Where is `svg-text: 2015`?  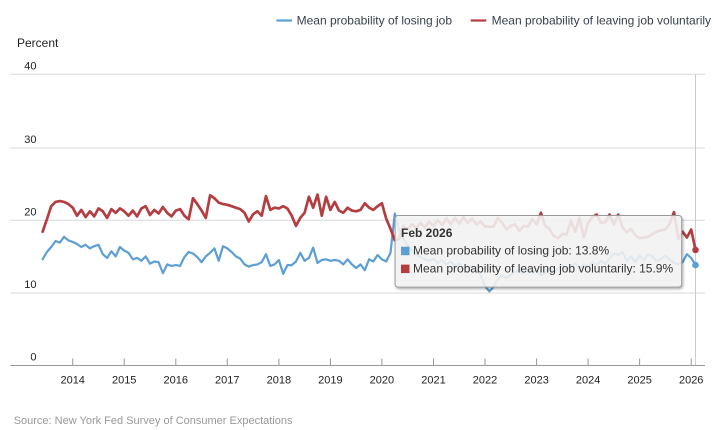
svg-text: 2015 is located at coordinates (124, 381).